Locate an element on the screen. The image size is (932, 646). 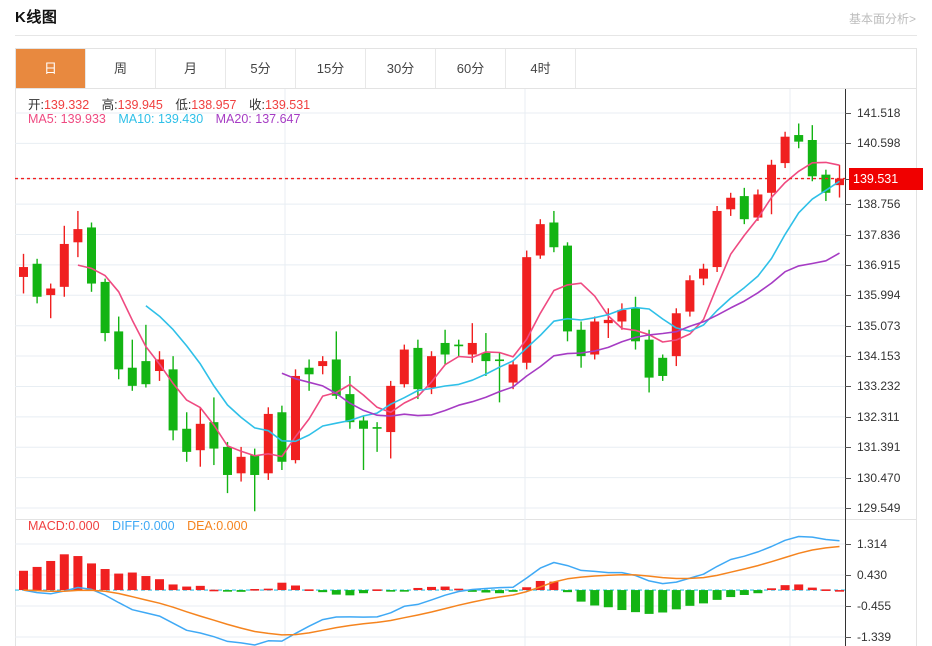
macd-axis-line is located at coordinates (845, 582).